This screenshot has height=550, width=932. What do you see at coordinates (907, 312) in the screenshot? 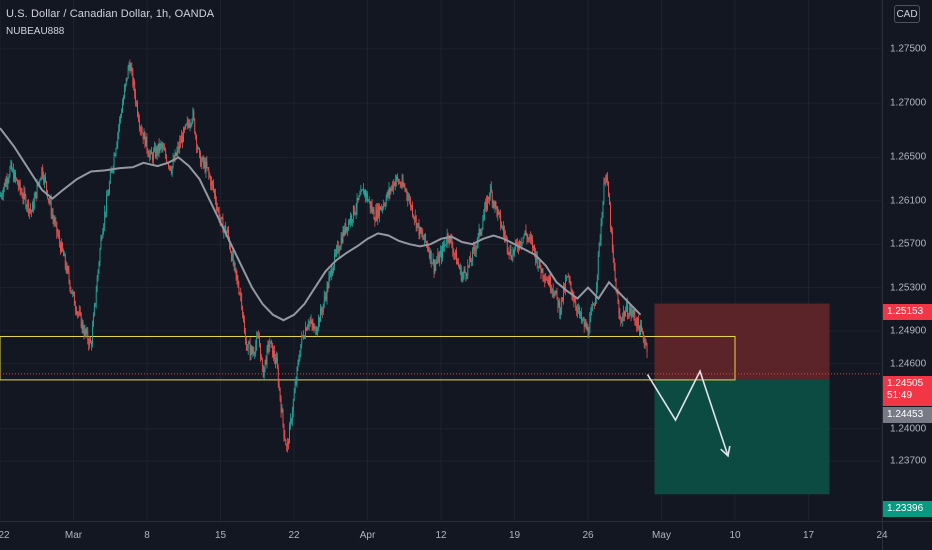
I see `stop-price-label: 1.25153` at bounding box center [907, 312].